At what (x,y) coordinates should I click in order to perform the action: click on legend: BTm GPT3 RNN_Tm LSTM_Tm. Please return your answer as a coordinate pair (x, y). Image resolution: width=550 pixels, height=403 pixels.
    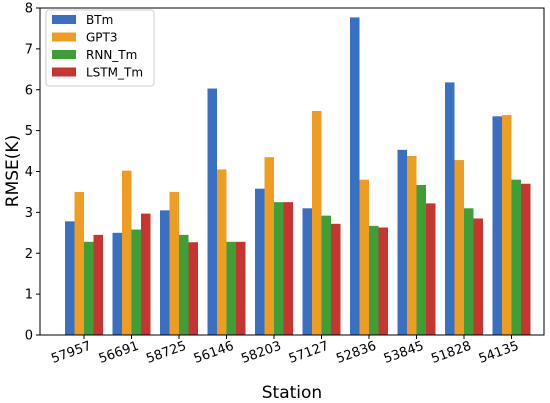
    Looking at the image, I should click on (100, 48).